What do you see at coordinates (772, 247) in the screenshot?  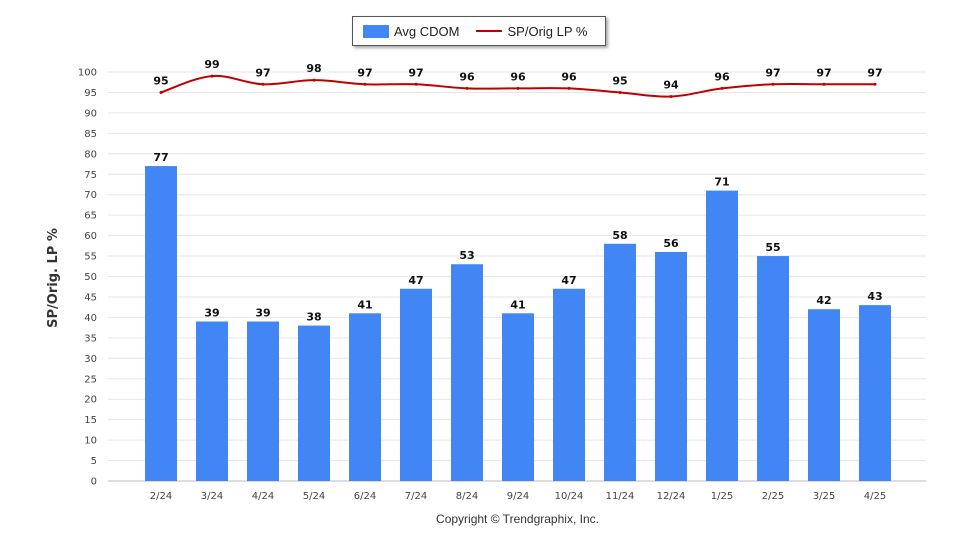 I see `bar-value-label: 55` at bounding box center [772, 247].